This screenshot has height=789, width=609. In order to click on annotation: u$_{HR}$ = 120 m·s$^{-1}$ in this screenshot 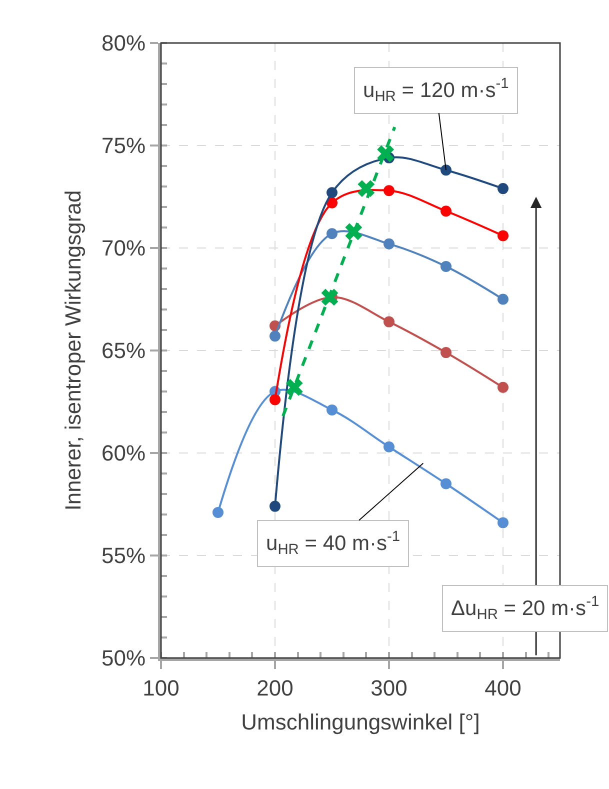, I will do `click(436, 91)`.